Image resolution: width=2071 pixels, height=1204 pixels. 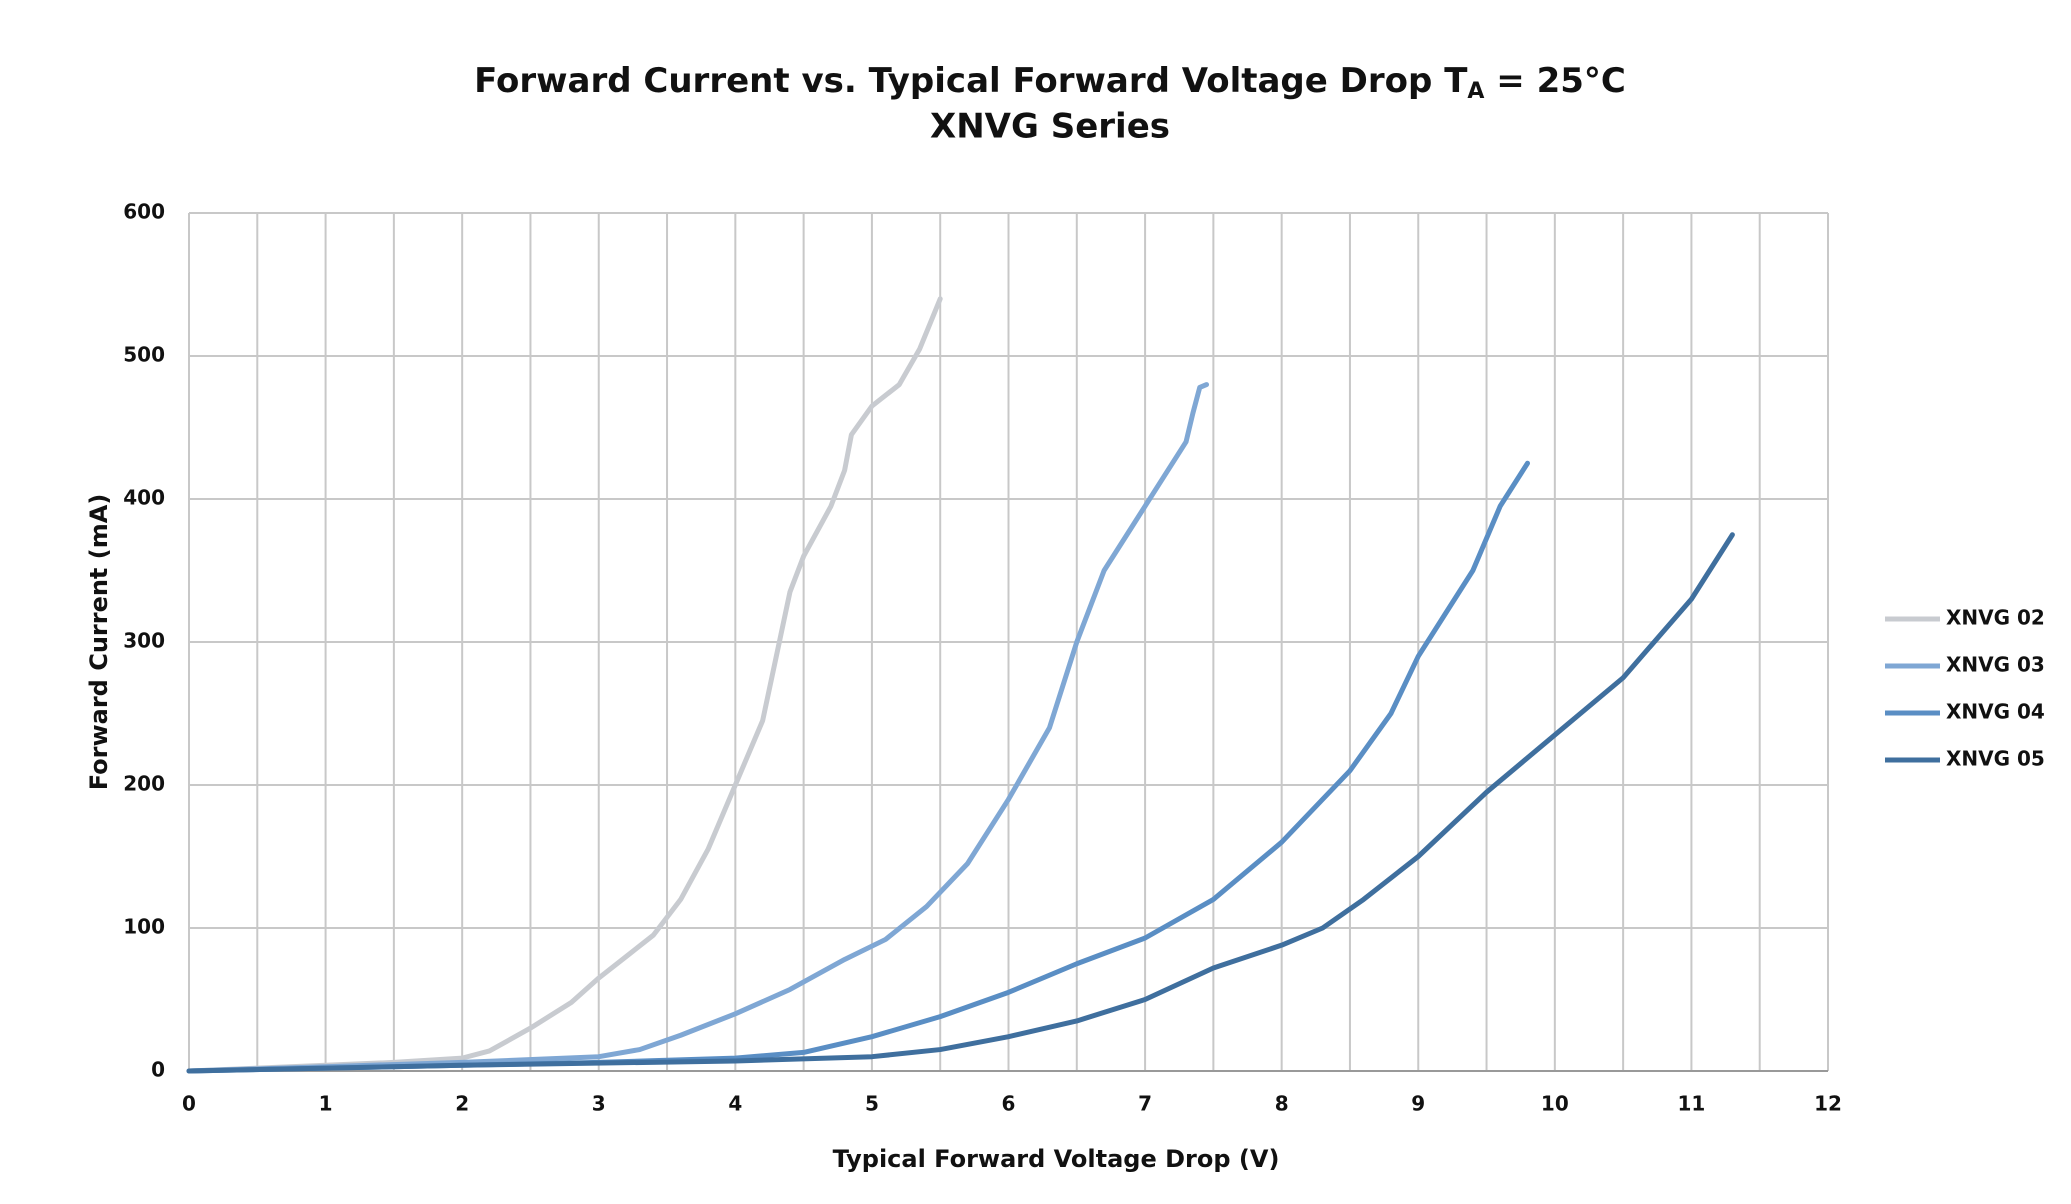 I want to click on legend-label: XNVG 04, so click(x=1995, y=712).